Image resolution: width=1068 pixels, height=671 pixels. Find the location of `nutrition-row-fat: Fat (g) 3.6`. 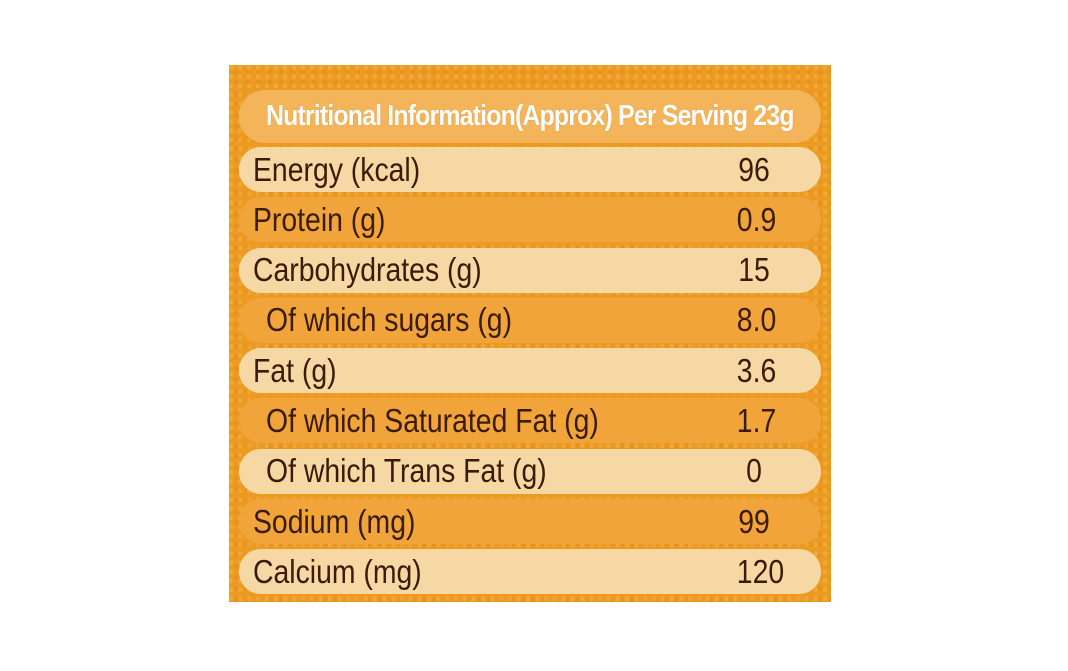

nutrition-row-fat: Fat (g) 3.6 is located at coordinates (530, 371).